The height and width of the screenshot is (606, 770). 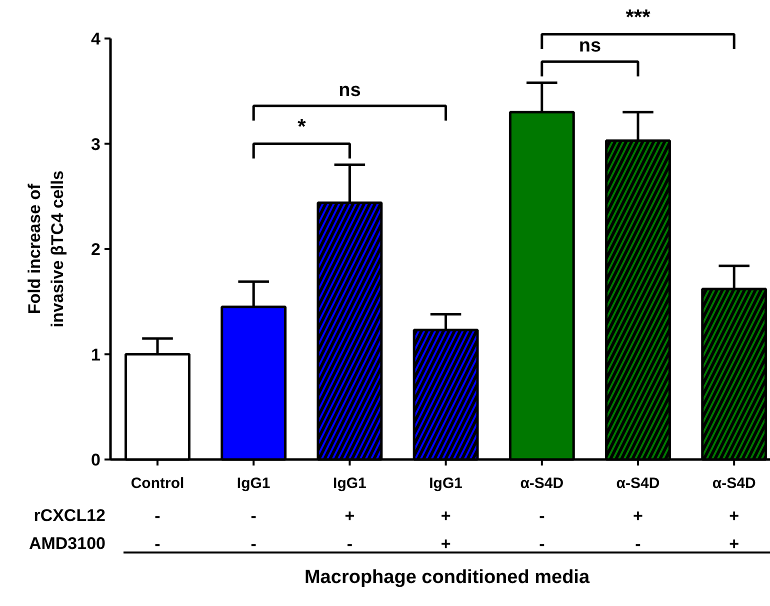 What do you see at coordinates (447, 577) in the screenshot?
I see `text: Macrophage conditioned media` at bounding box center [447, 577].